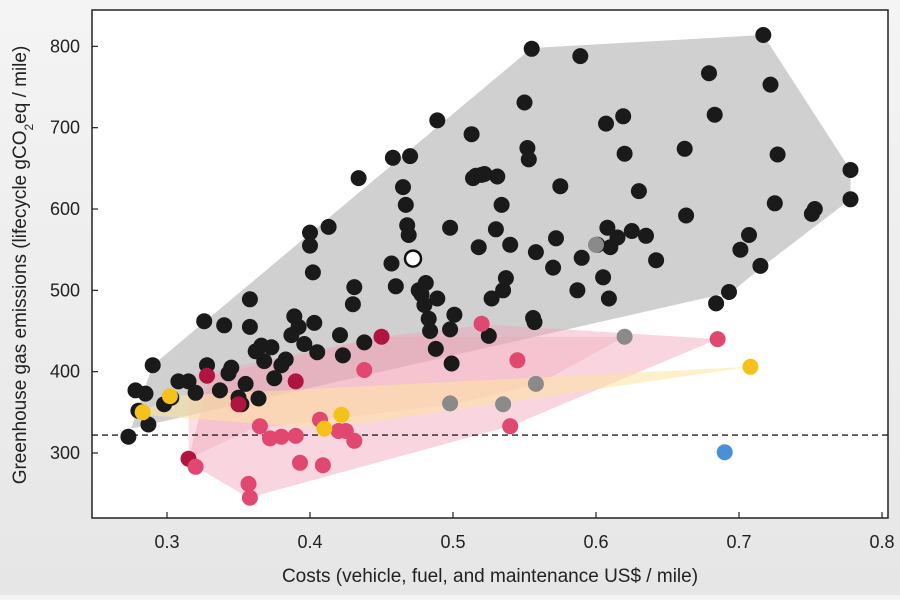 Image resolution: width=900 pixels, height=600 pixels. Describe the element at coordinates (881, 542) in the screenshot. I see `x-tick-label: 0.8` at that location.